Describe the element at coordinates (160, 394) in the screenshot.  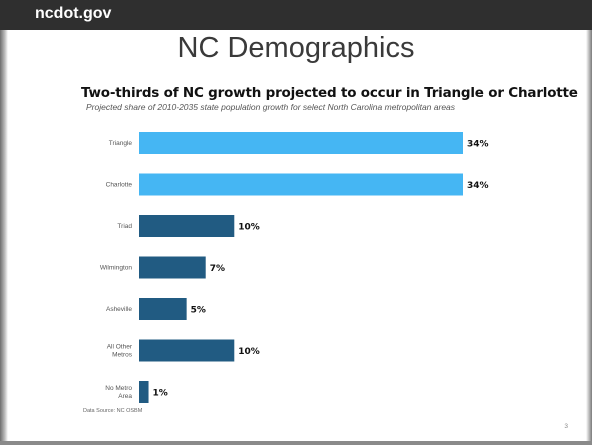
I see `data-label: 1%` at that location.